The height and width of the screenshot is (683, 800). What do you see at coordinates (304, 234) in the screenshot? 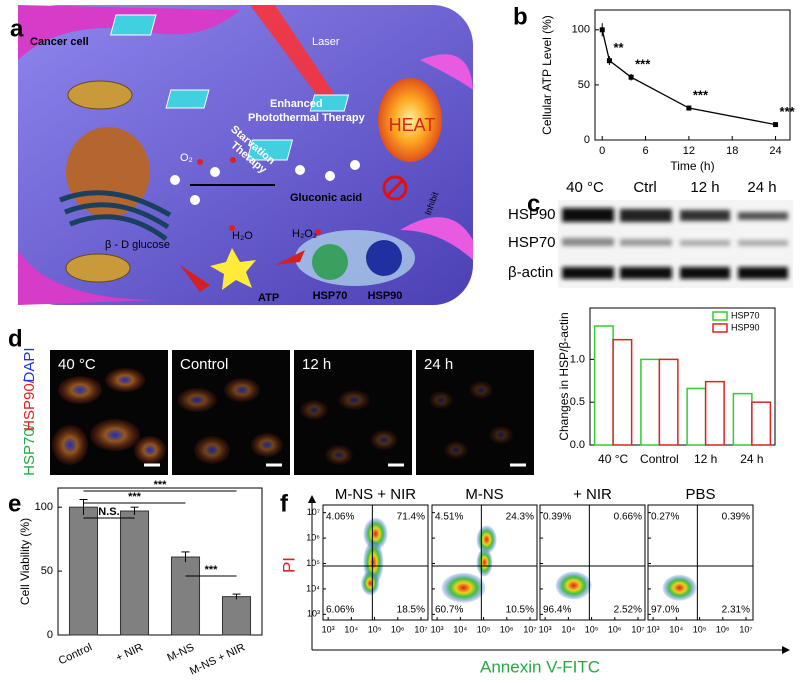
I see `shape: H₂O₂` at bounding box center [304, 234].